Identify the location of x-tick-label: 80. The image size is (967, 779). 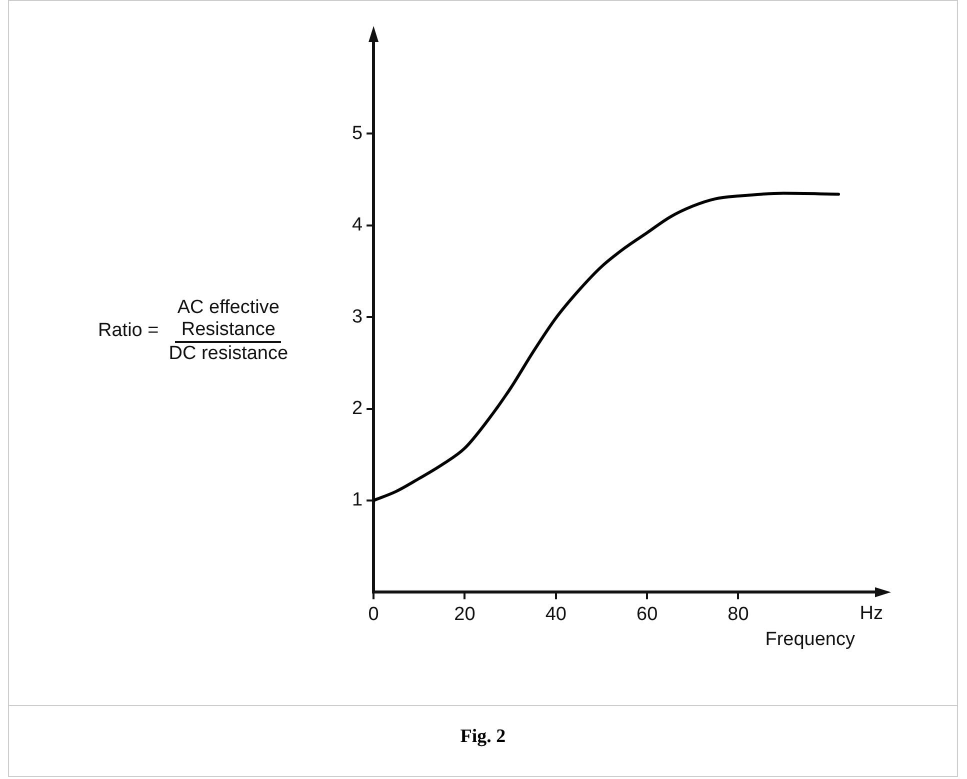
(738, 614).